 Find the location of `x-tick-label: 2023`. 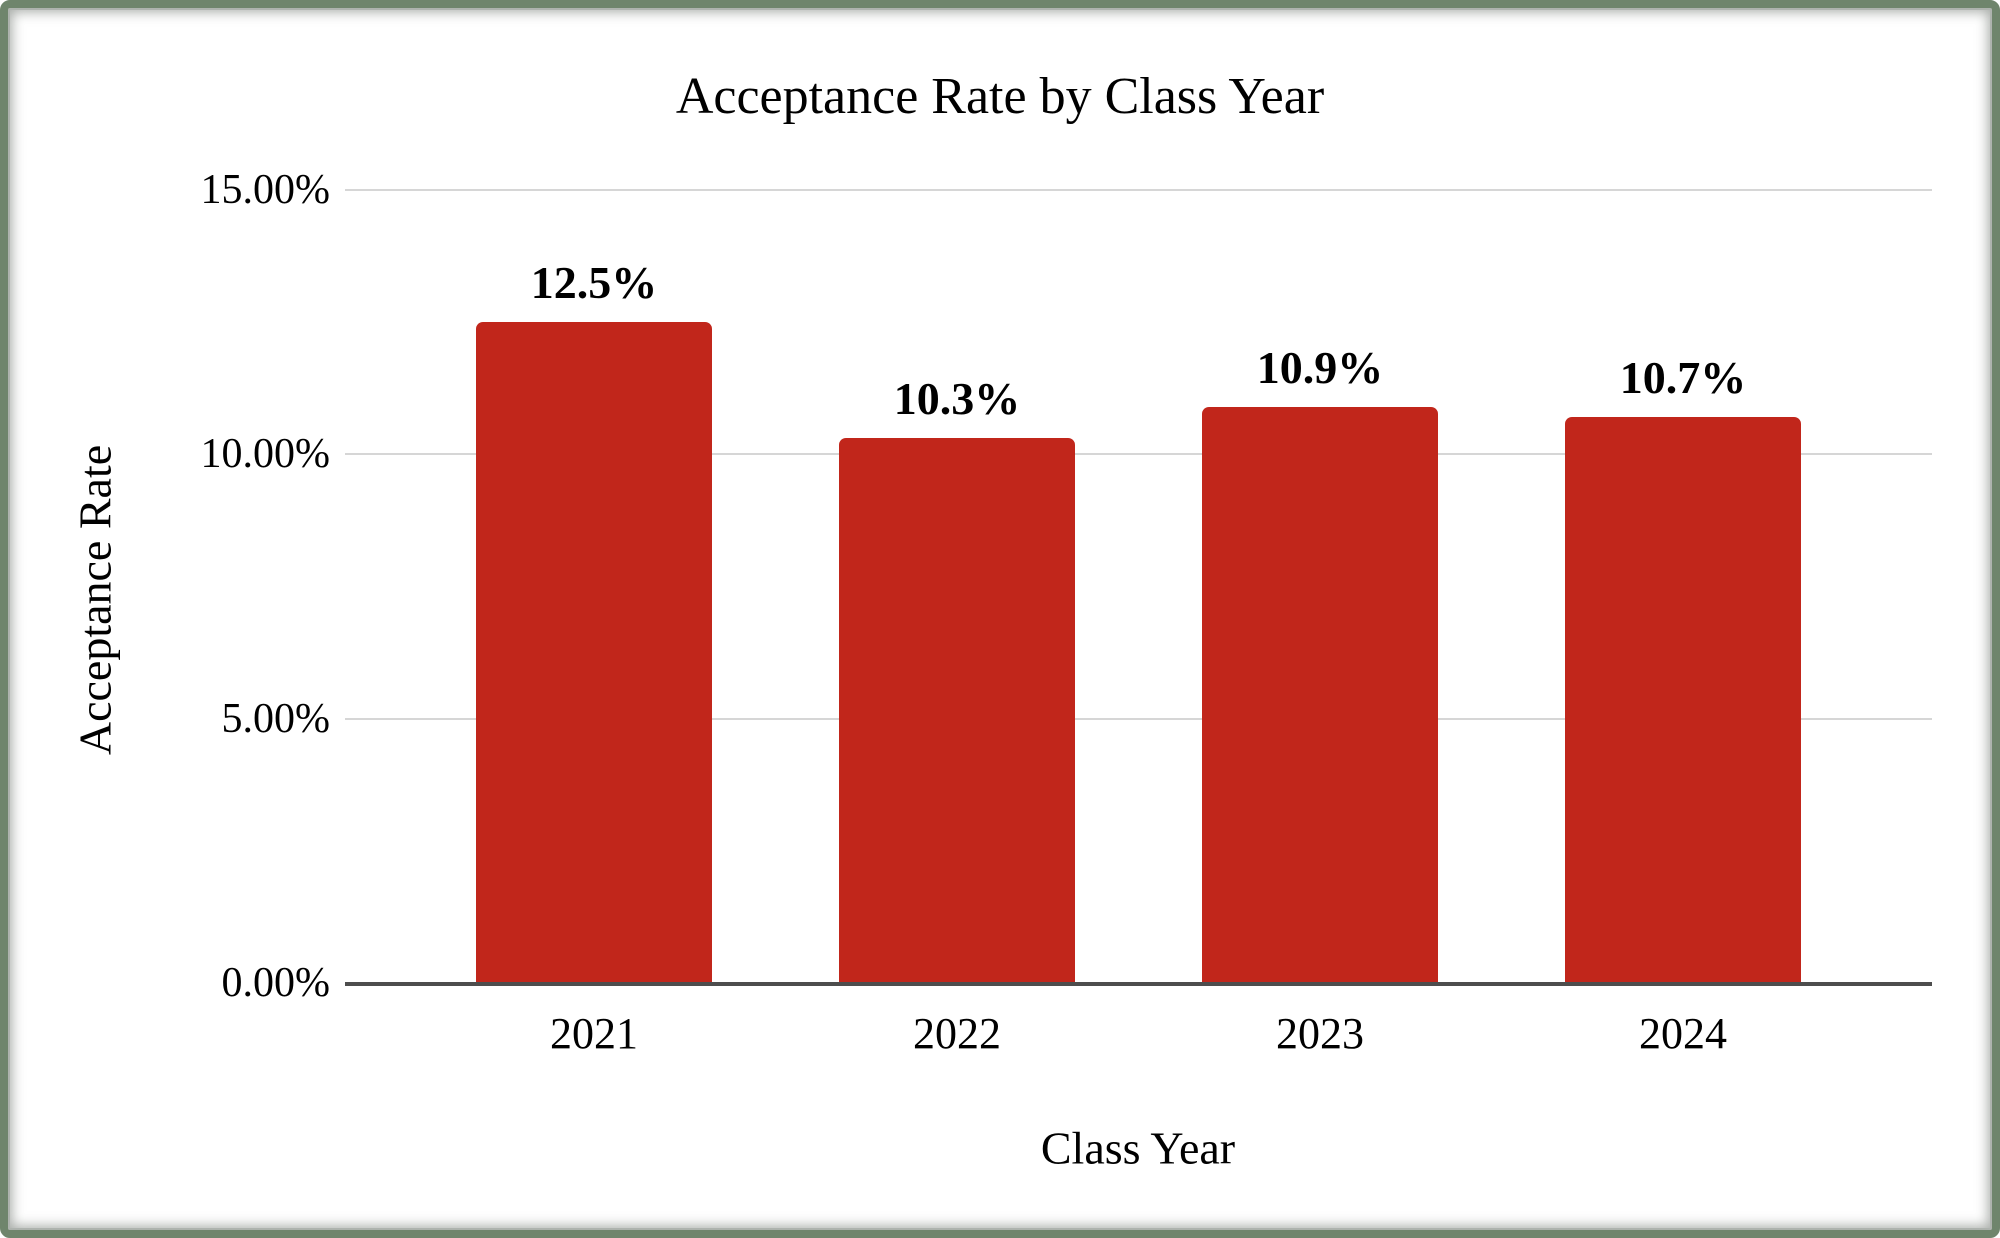

x-tick-label: 2023 is located at coordinates (1320, 1033).